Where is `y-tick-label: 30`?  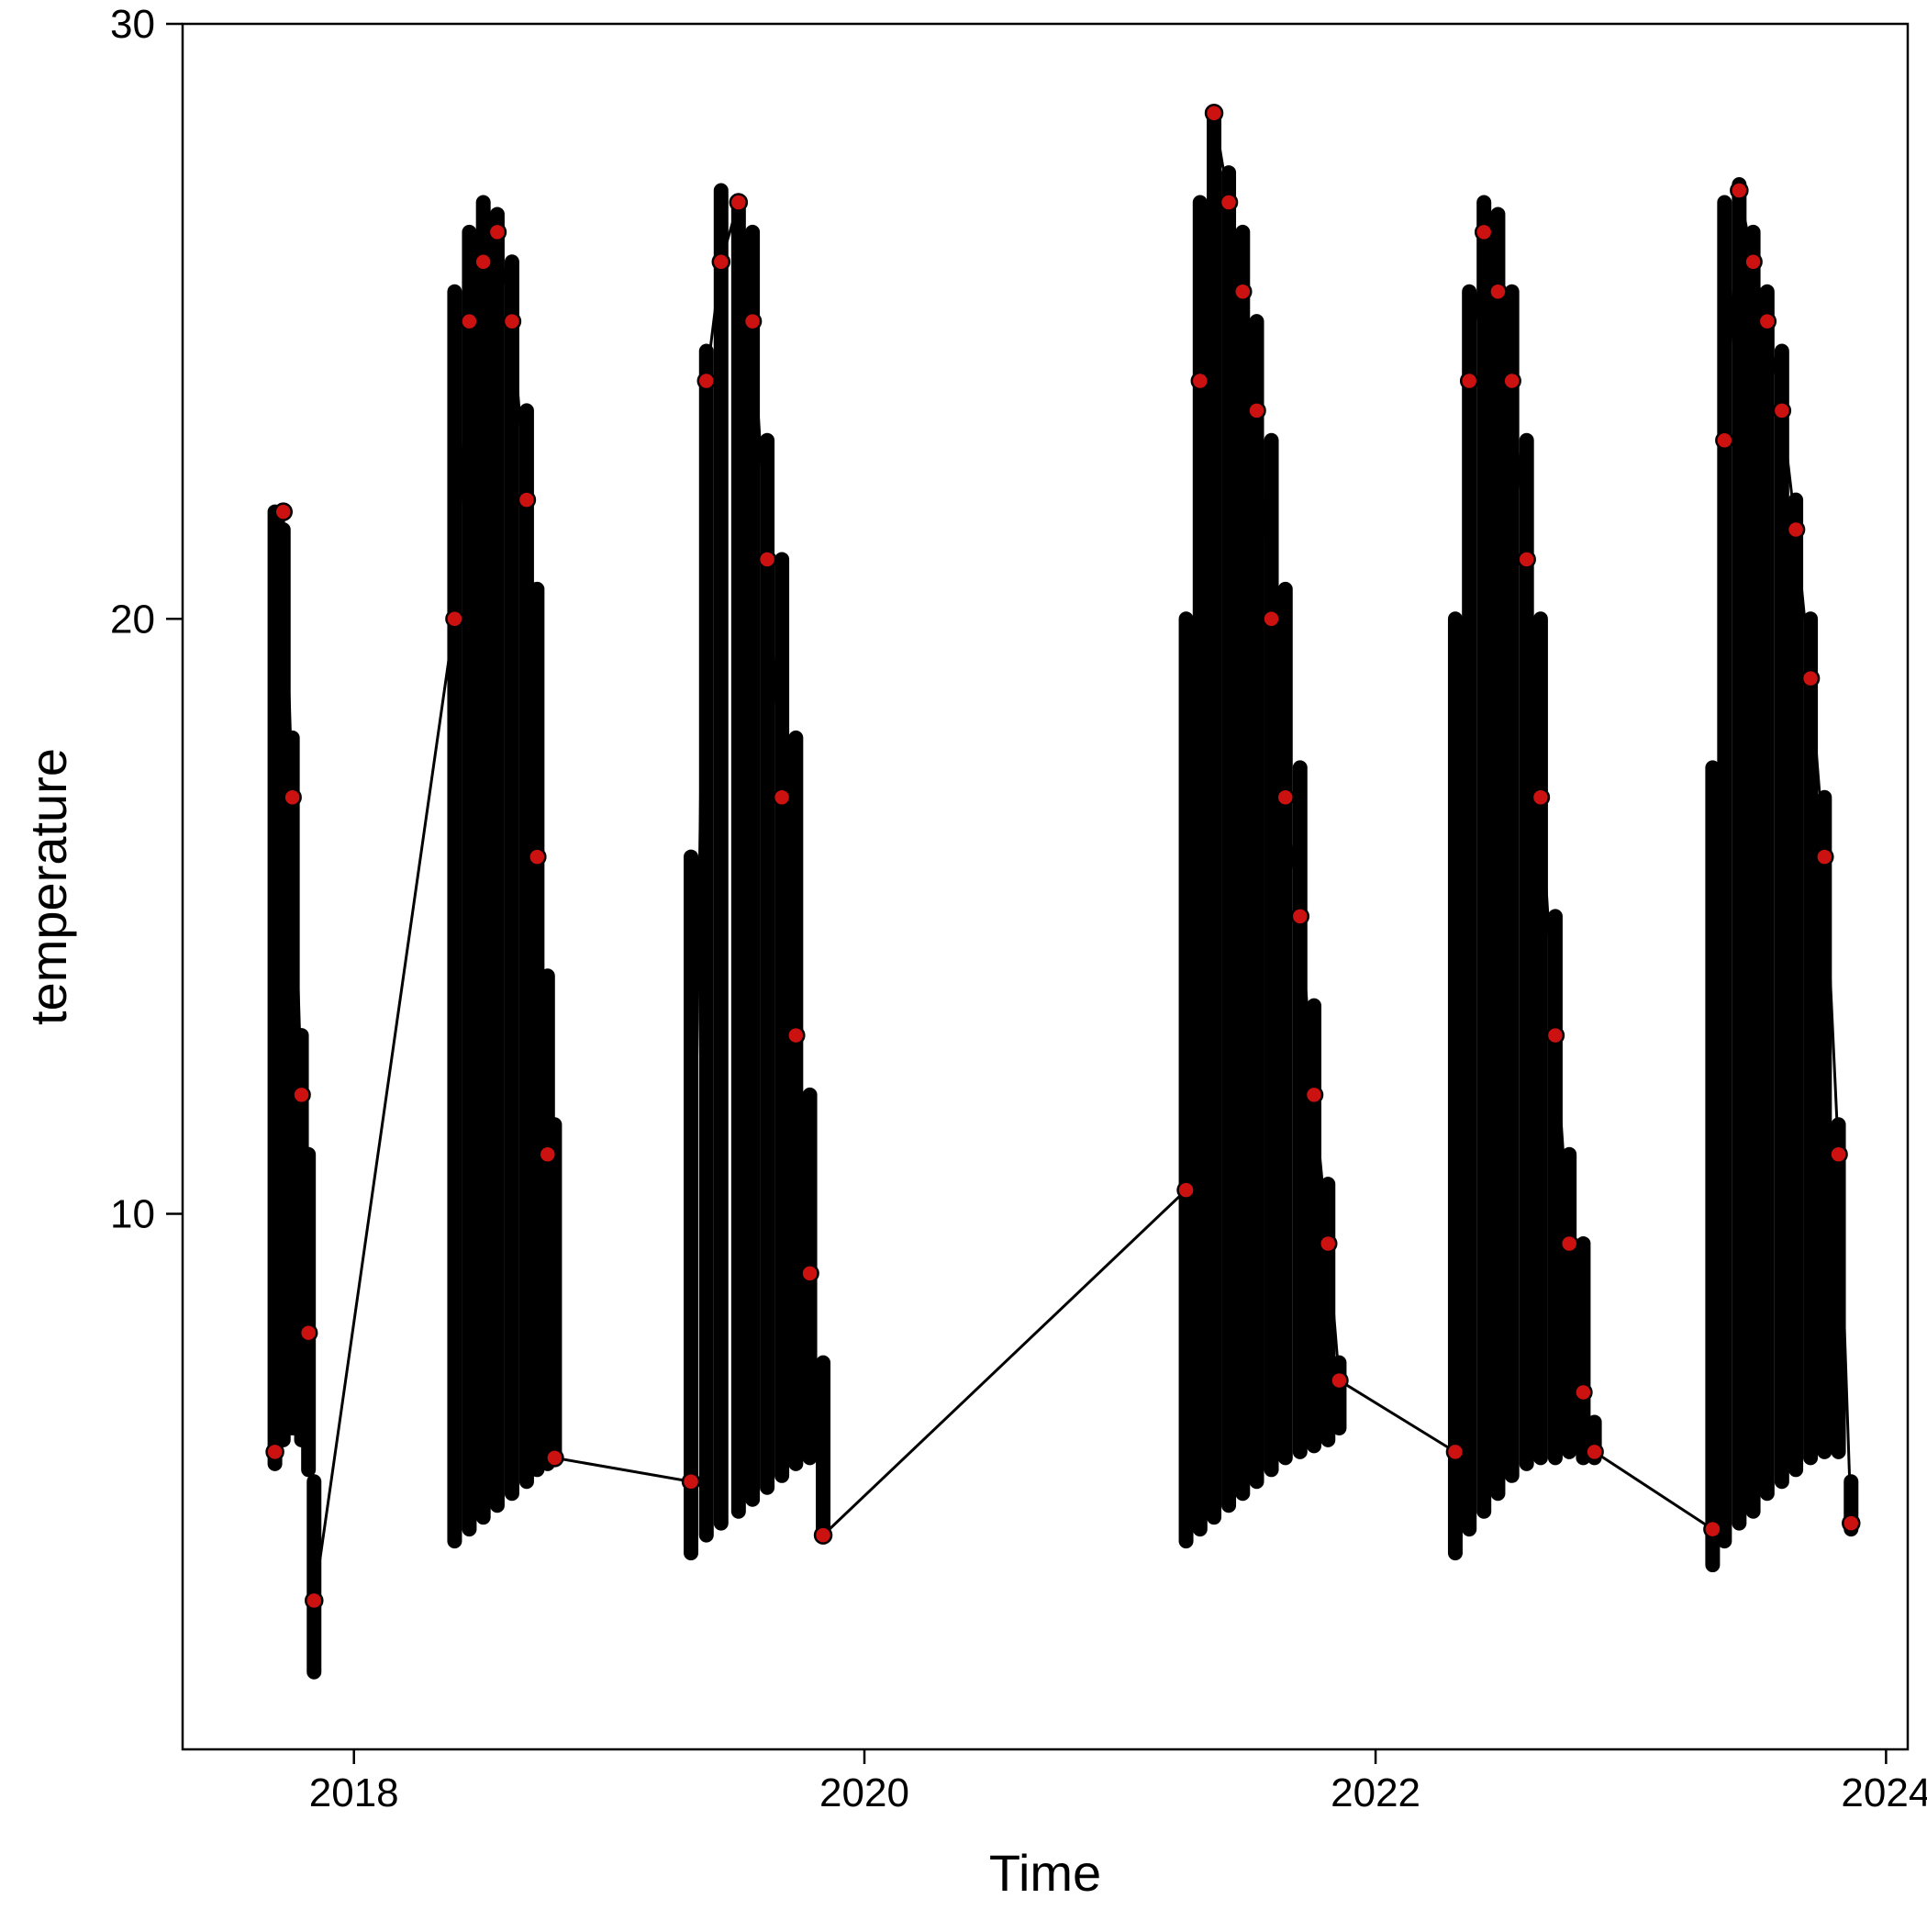
y-tick-label: 30 is located at coordinates (132, 24).